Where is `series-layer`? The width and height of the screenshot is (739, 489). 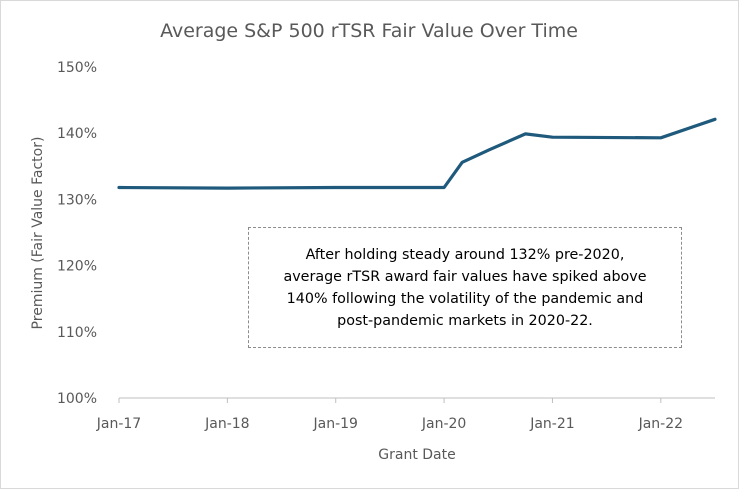
series-layer is located at coordinates (417, 153).